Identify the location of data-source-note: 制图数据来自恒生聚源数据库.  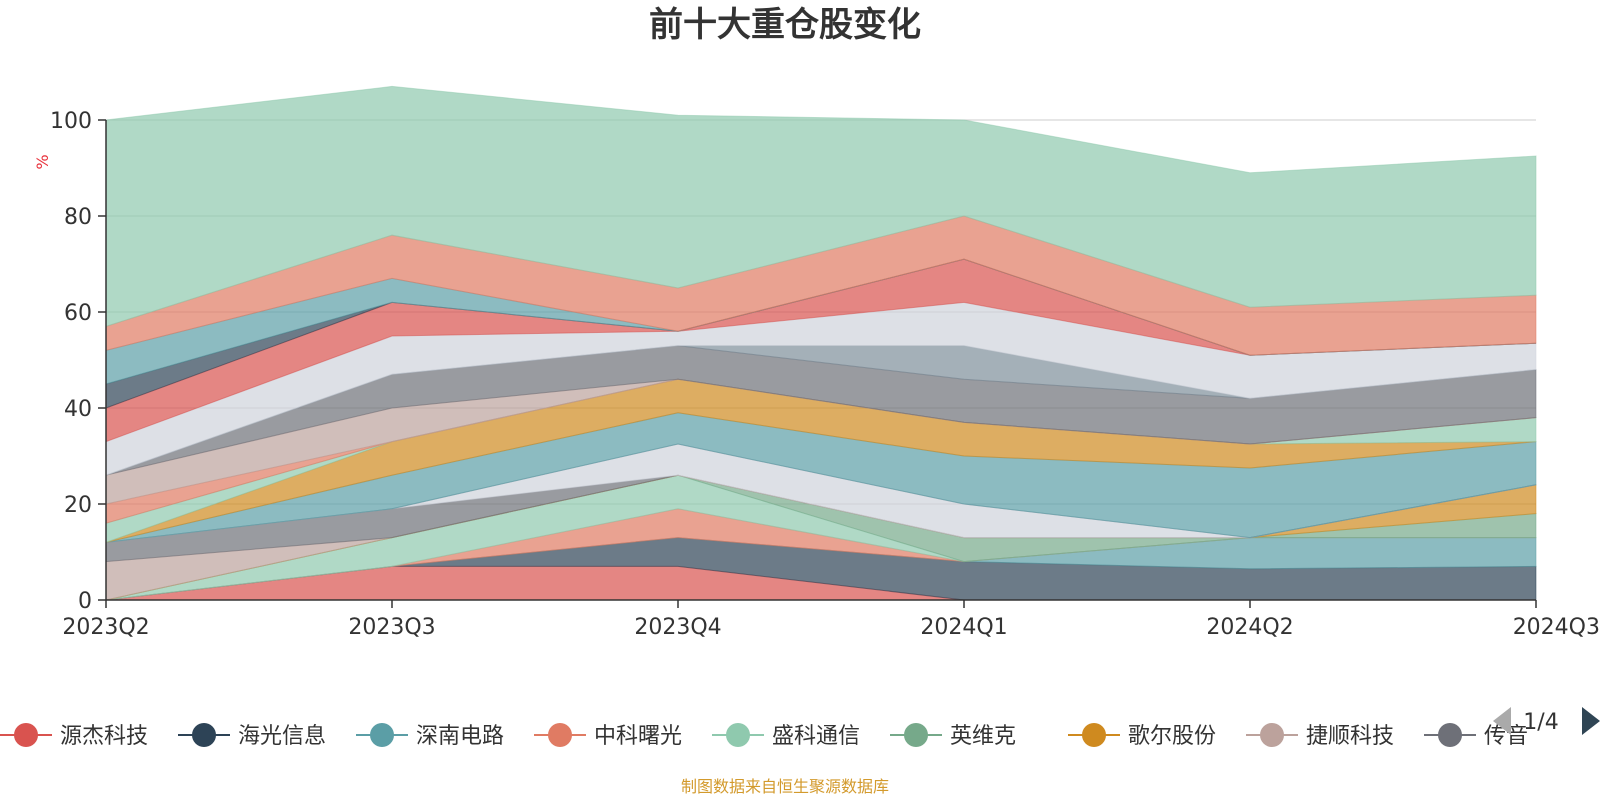
(785, 786).